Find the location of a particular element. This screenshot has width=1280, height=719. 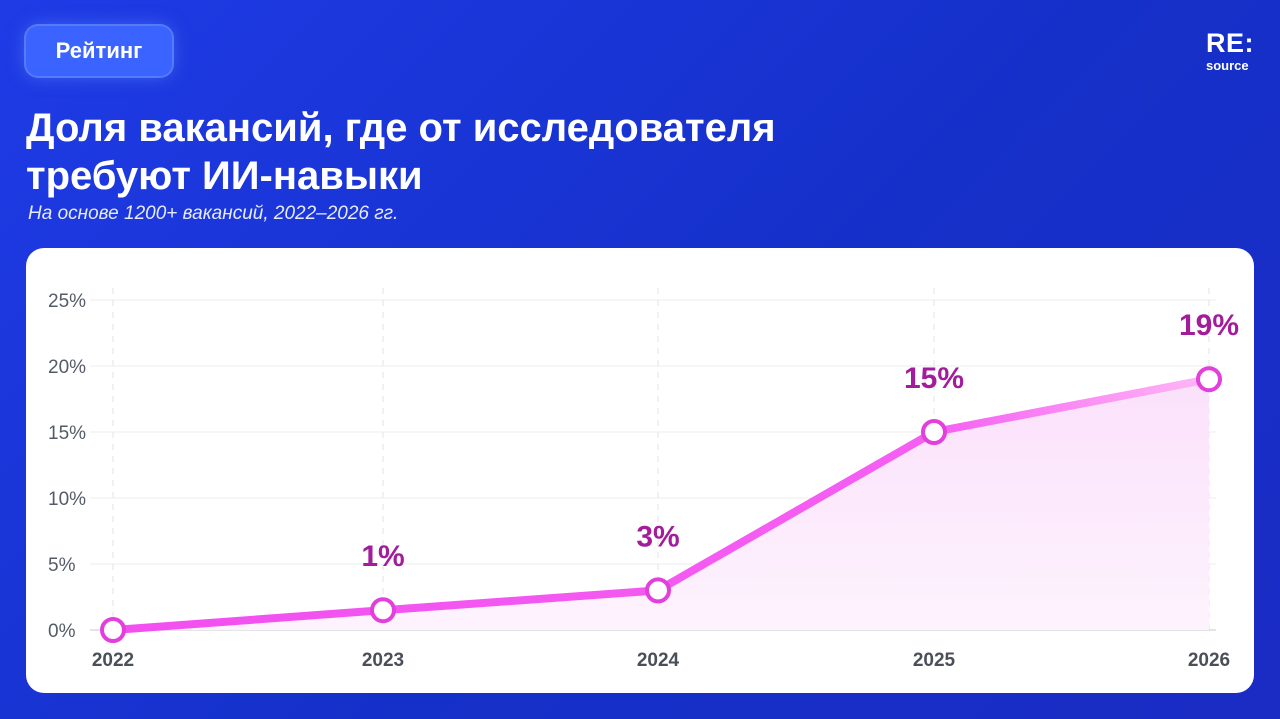

rating-badge-label: Рейтинг is located at coordinates (99, 50).